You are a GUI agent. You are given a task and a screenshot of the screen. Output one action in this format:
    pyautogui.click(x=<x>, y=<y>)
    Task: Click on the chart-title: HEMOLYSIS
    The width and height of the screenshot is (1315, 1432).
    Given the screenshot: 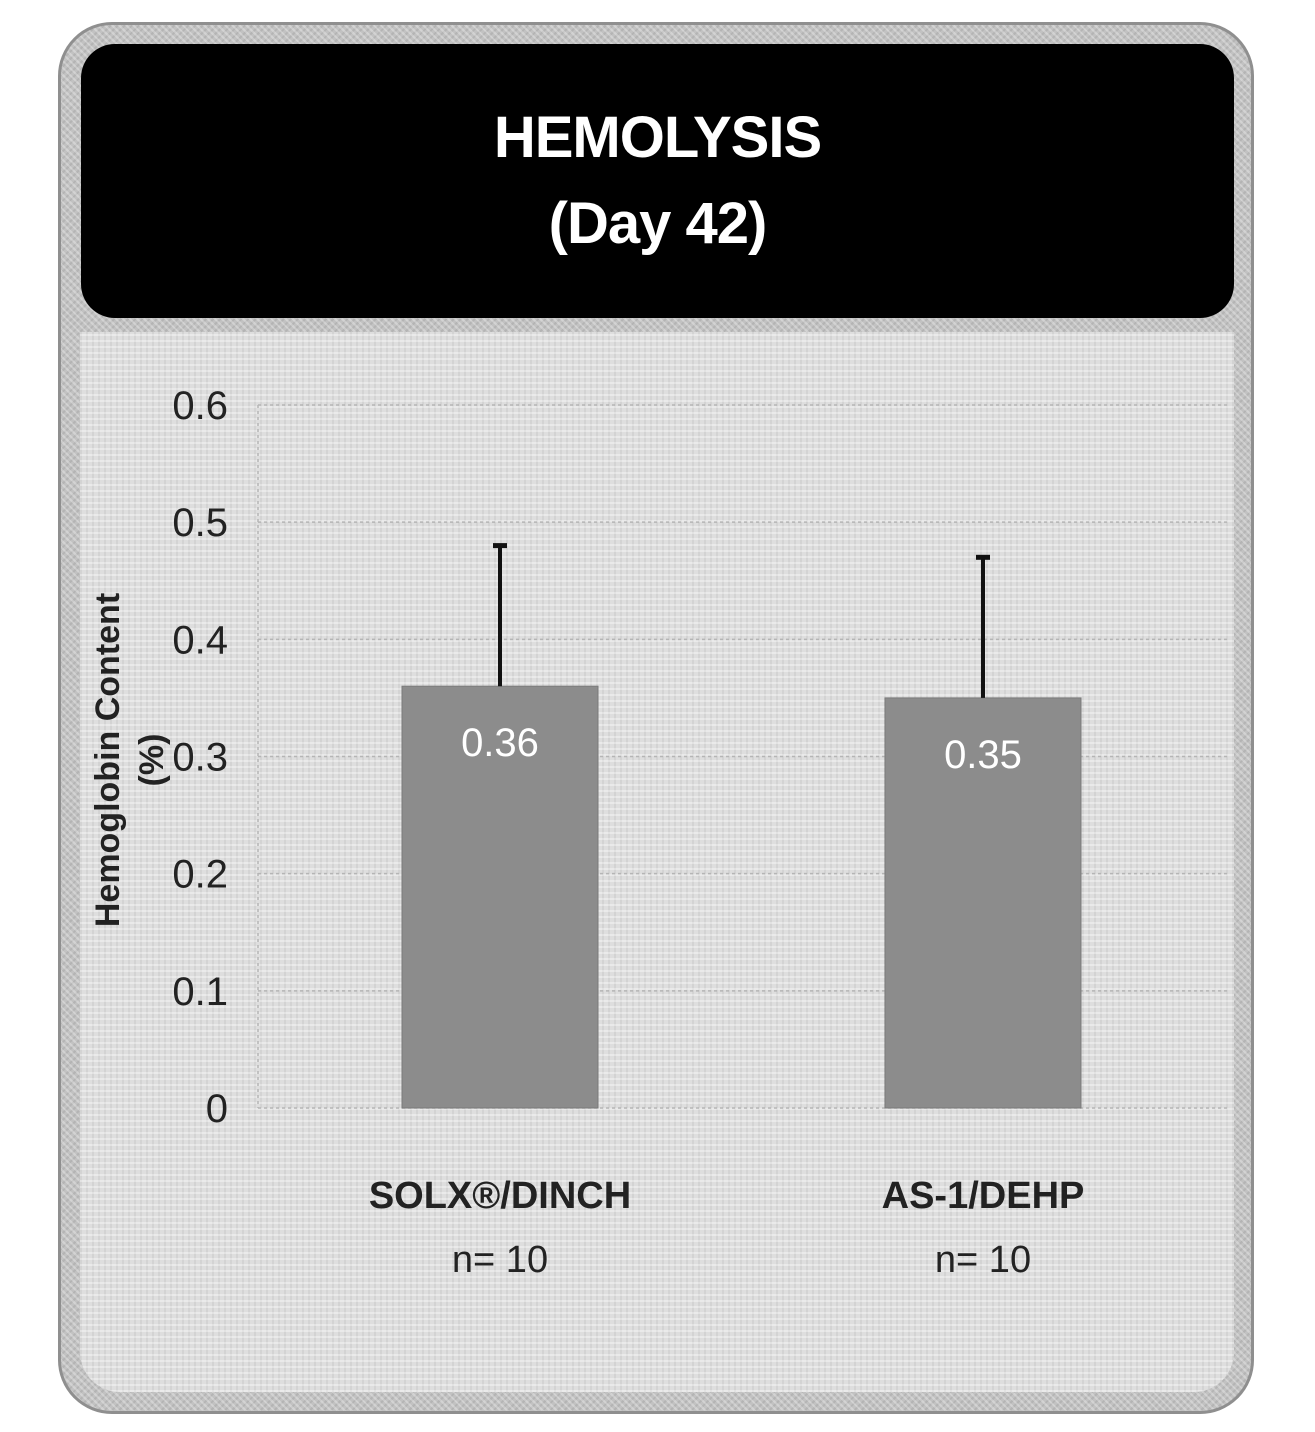 What is the action you would take?
    pyautogui.click(x=657, y=137)
    